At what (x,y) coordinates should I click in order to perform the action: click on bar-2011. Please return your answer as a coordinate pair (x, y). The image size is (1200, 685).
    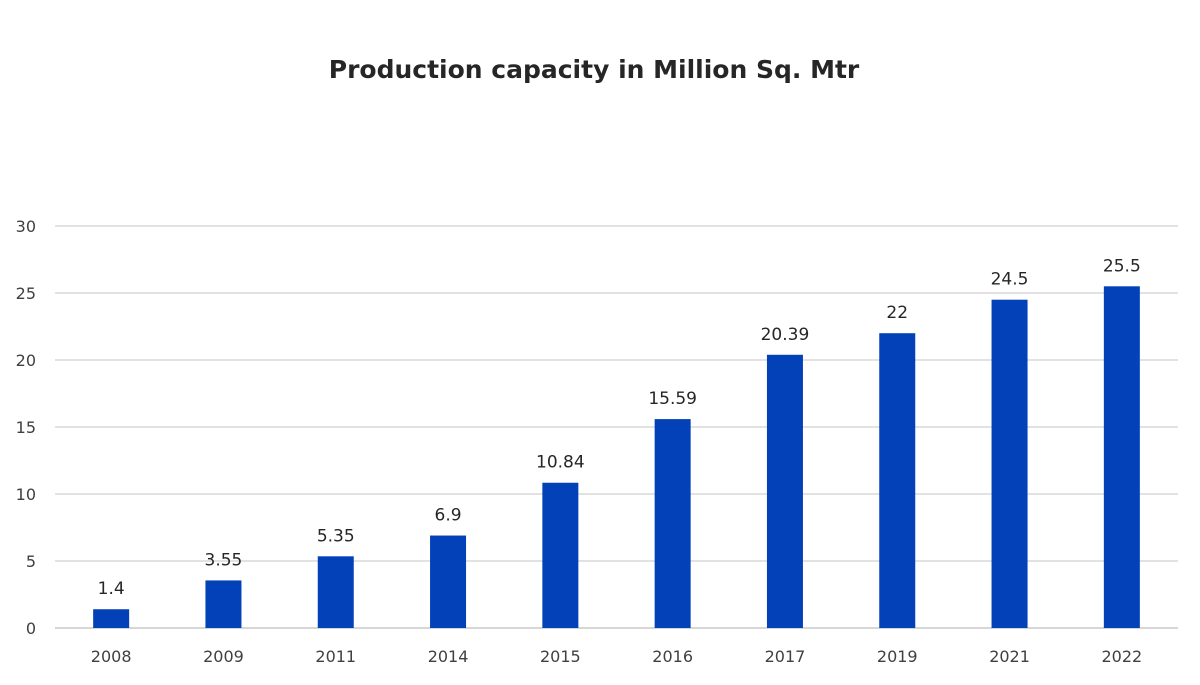
    Looking at the image, I should click on (335, 592).